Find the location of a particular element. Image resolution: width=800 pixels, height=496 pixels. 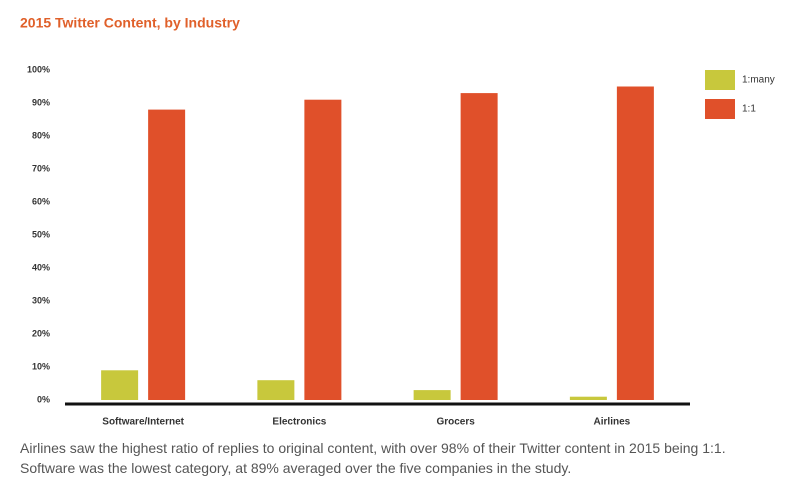

y-tick-label: 100% is located at coordinates (38, 69).